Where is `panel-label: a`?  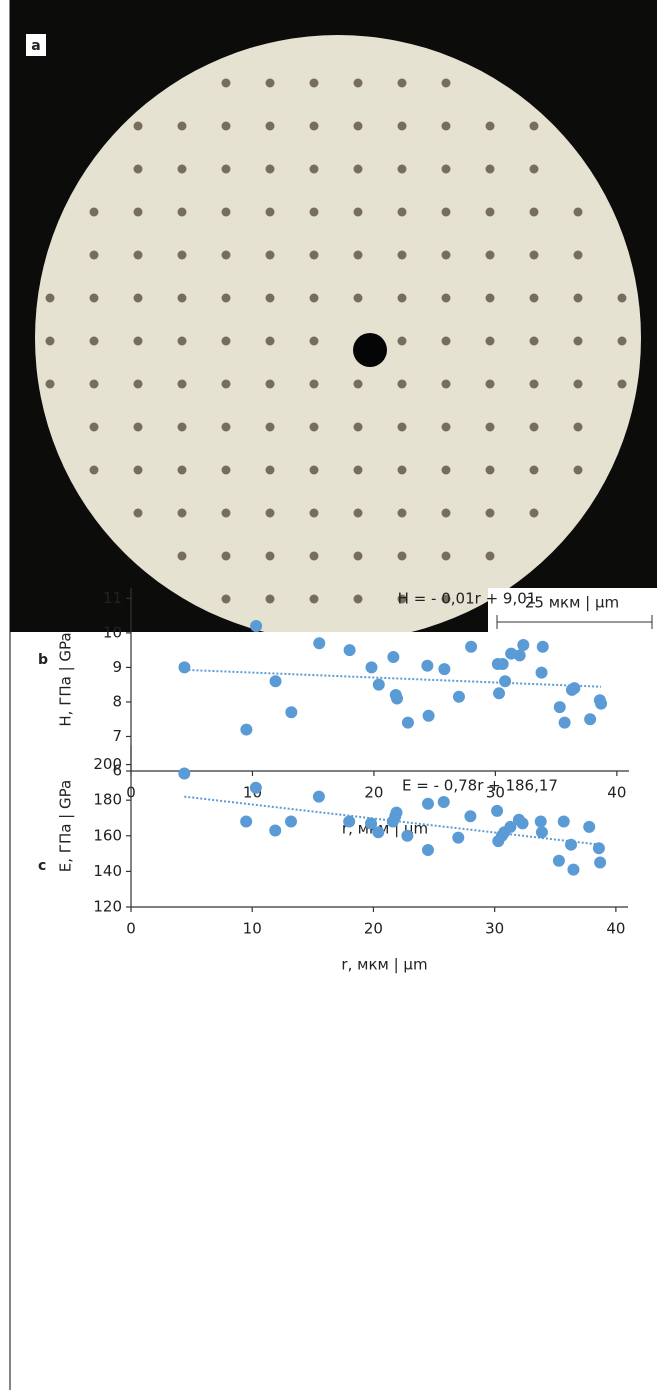 panel-label: a is located at coordinates (35, 46).